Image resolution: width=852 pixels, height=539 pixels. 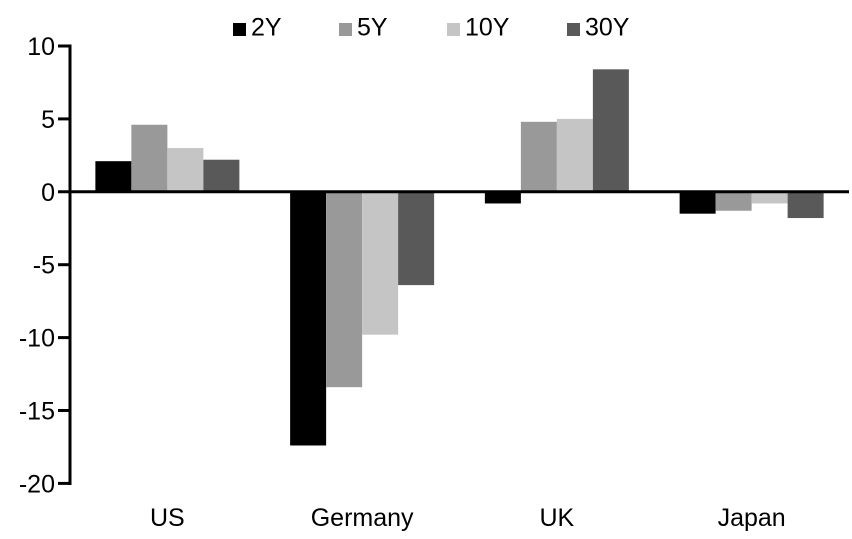 What do you see at coordinates (149, 158) in the screenshot?
I see `bar-us-5y` at bounding box center [149, 158].